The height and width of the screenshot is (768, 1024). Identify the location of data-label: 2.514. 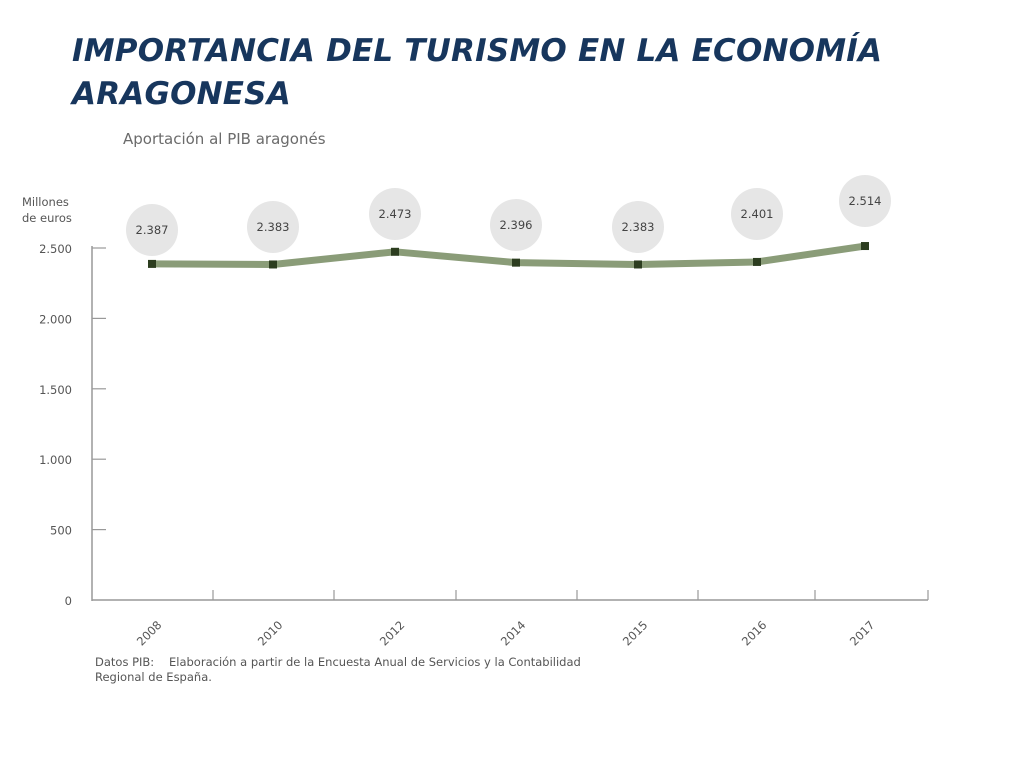
(865, 201).